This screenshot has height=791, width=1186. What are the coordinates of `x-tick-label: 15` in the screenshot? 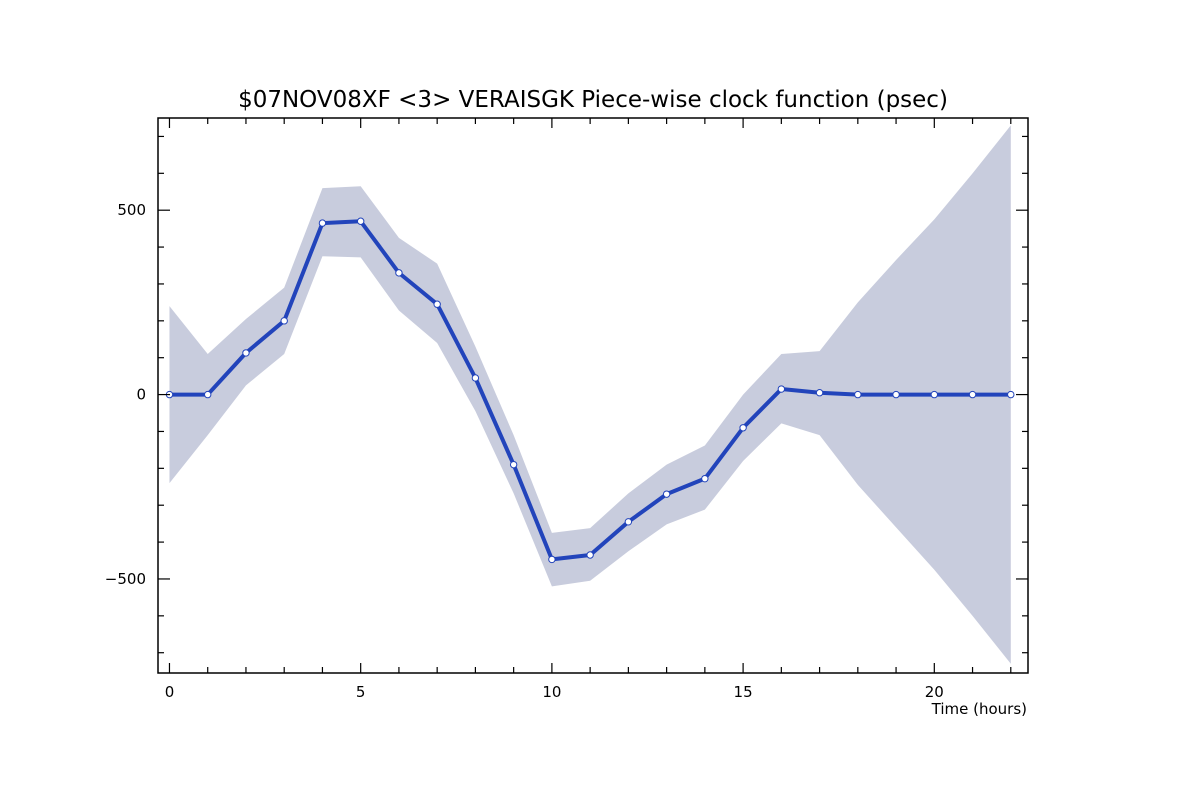 It's located at (743, 692).